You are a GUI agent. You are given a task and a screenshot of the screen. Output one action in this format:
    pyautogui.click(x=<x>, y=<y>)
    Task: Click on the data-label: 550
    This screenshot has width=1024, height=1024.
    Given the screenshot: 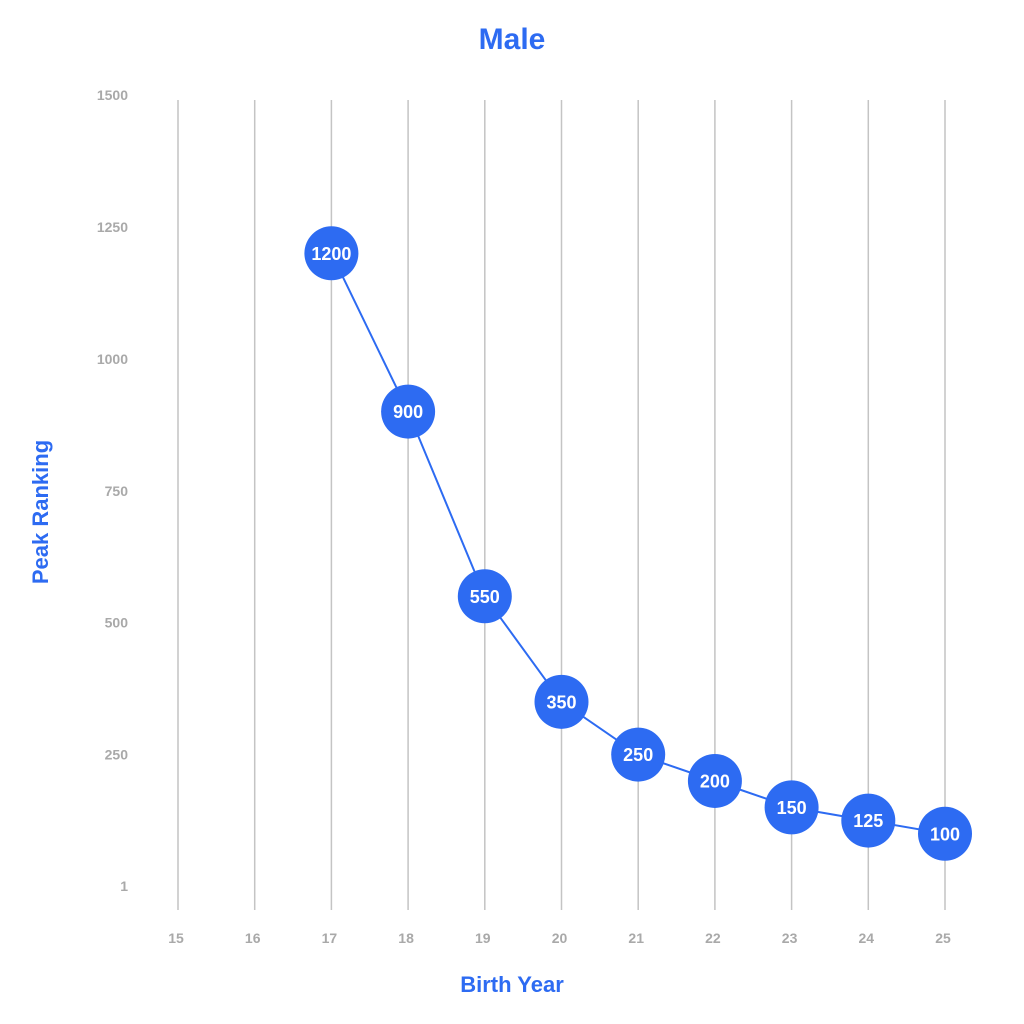 What is the action you would take?
    pyautogui.click(x=485, y=597)
    